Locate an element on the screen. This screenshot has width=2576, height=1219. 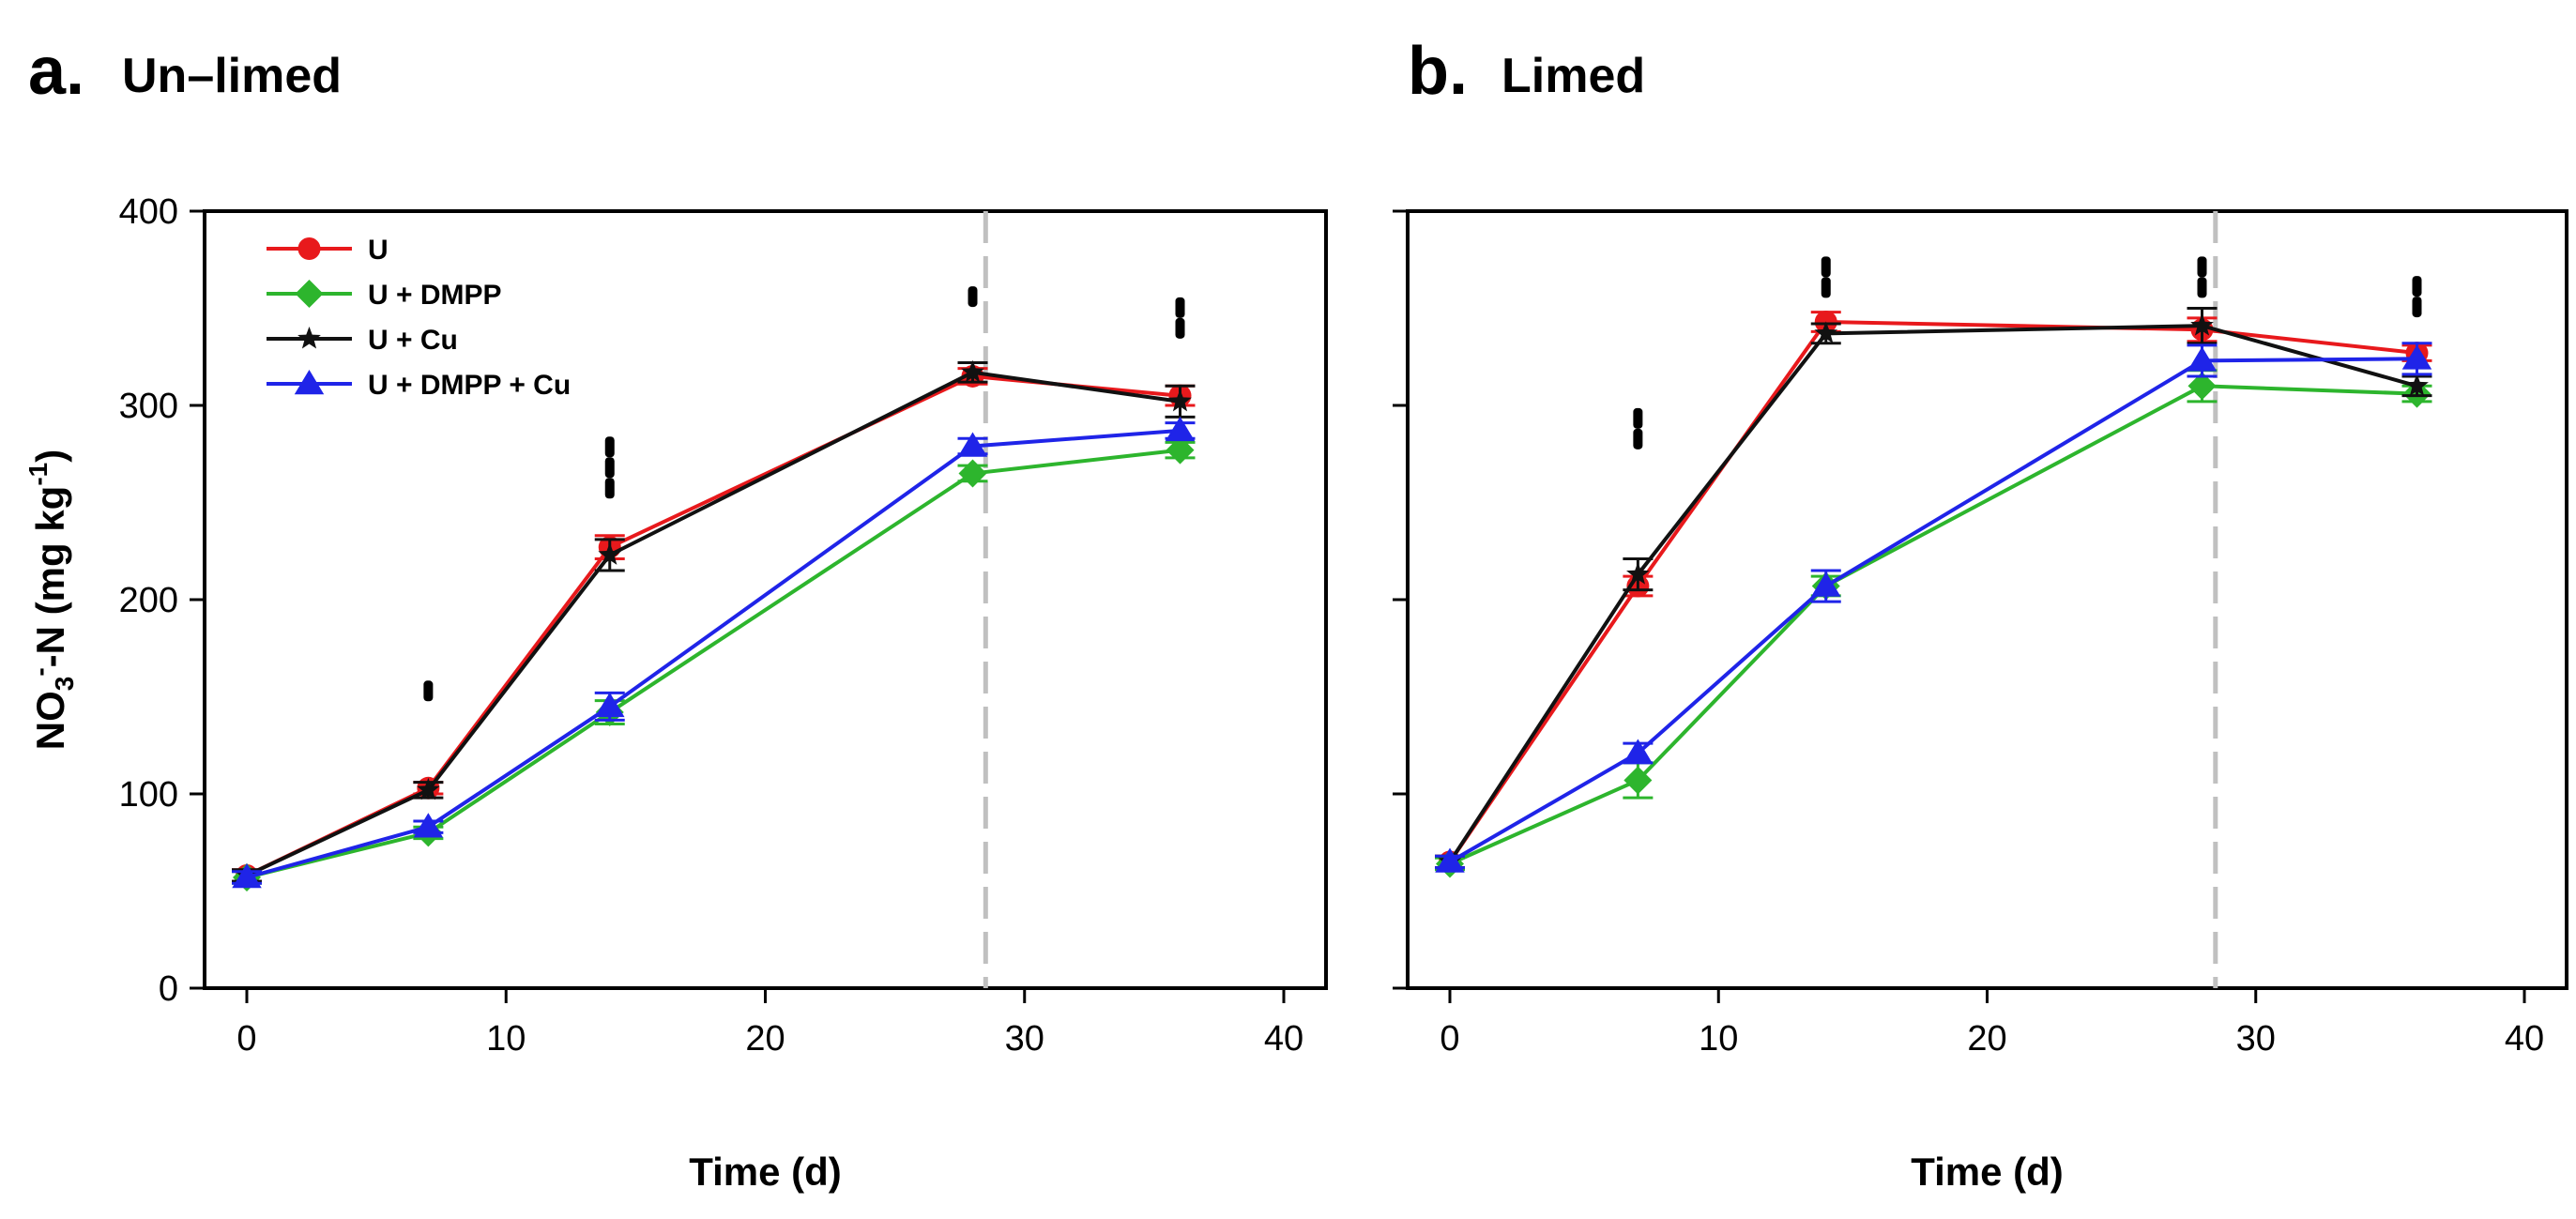
y-label-sup: - is located at coordinates (39, 672).